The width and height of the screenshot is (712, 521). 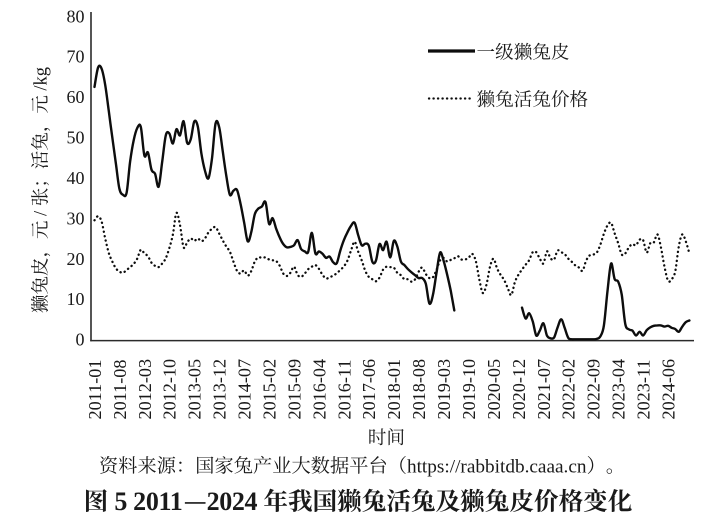 What do you see at coordinates (269, 389) in the screenshot?
I see `svg-text: 2015-02` at bounding box center [269, 389].